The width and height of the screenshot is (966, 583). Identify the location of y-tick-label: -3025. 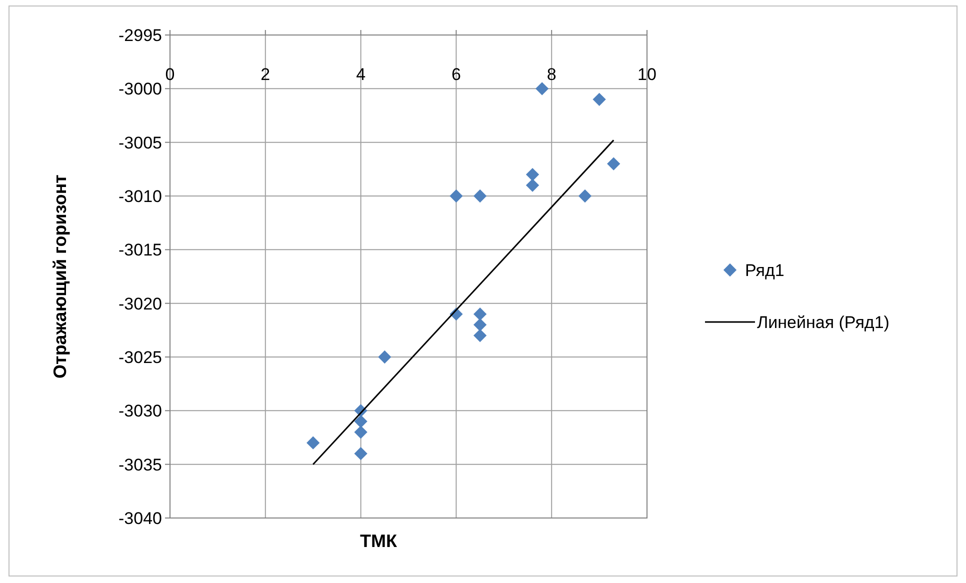
(140, 357).